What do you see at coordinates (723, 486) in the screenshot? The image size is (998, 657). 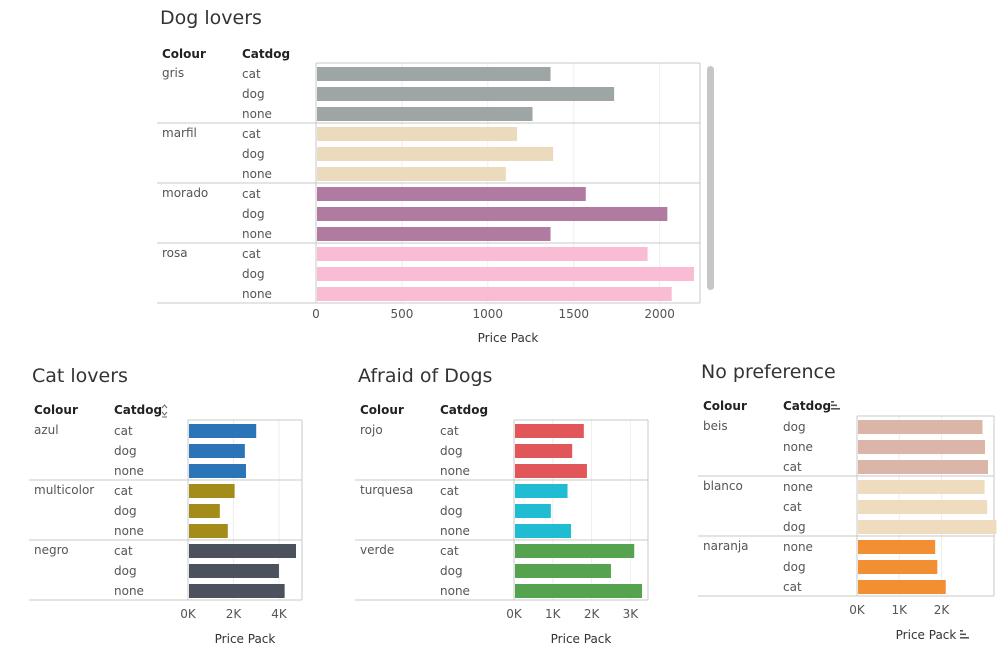 I see `colour-label: blanco` at bounding box center [723, 486].